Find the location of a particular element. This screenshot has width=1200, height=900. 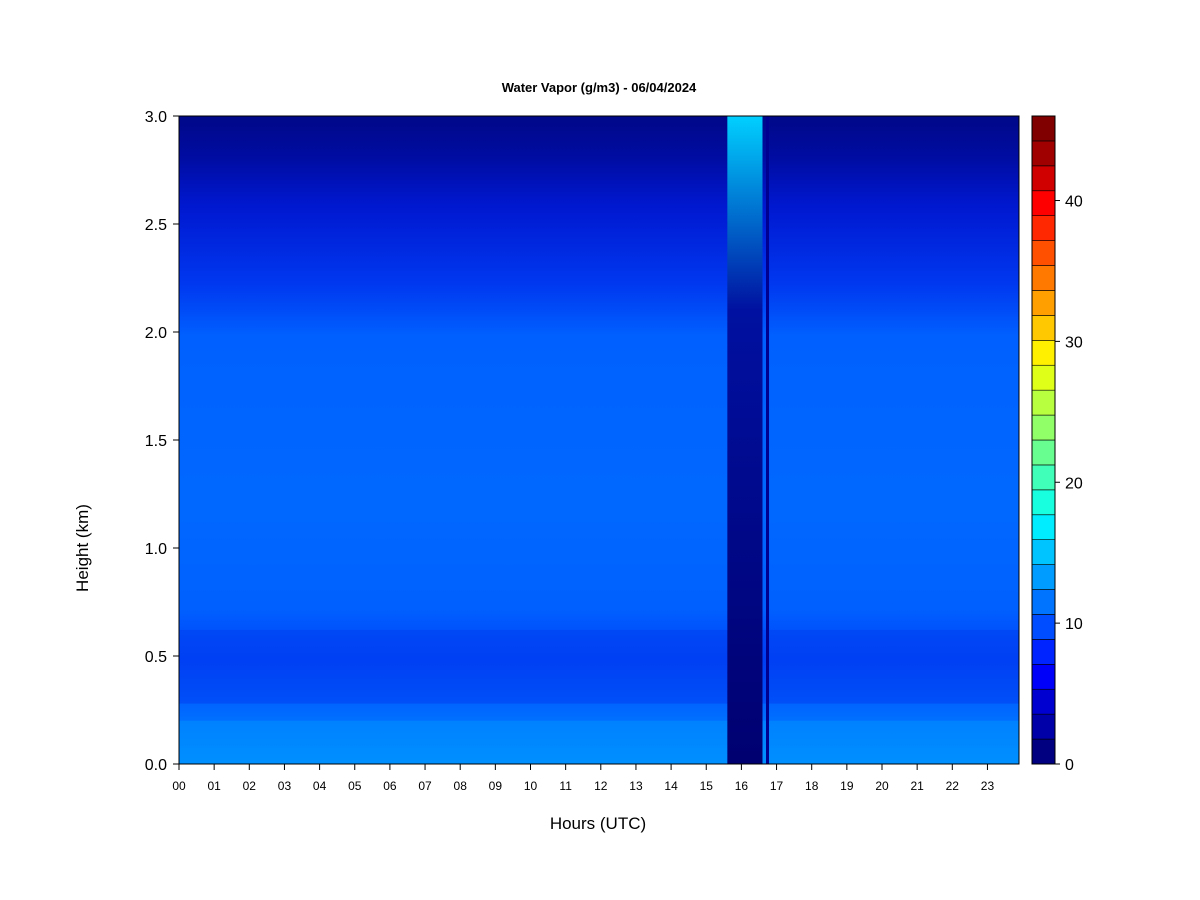

x-tick-label: 08 is located at coordinates (461, 786).